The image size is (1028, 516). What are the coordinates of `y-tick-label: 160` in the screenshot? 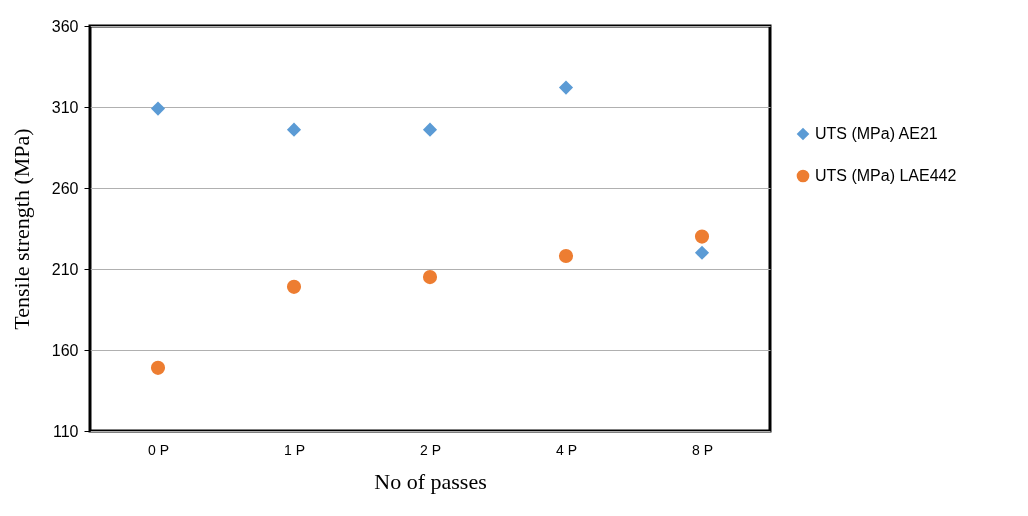 It's located at (65, 350).